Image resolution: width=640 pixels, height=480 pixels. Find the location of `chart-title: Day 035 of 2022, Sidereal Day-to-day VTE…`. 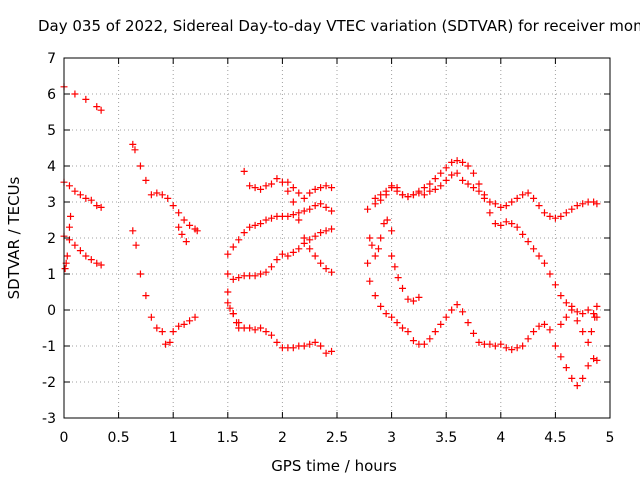

chart-title: Day 035 of 2022, Sidereal Day-to-day VTE… is located at coordinates (339, 26).